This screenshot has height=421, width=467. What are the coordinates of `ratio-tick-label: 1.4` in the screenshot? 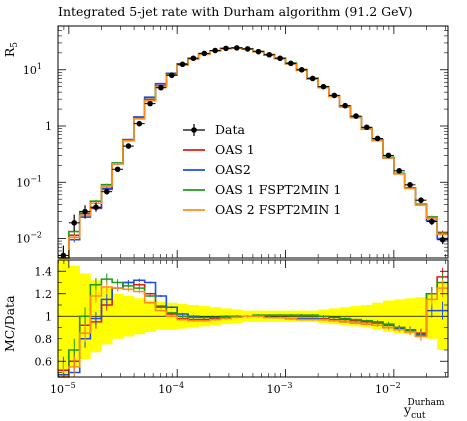 It's located at (44, 271).